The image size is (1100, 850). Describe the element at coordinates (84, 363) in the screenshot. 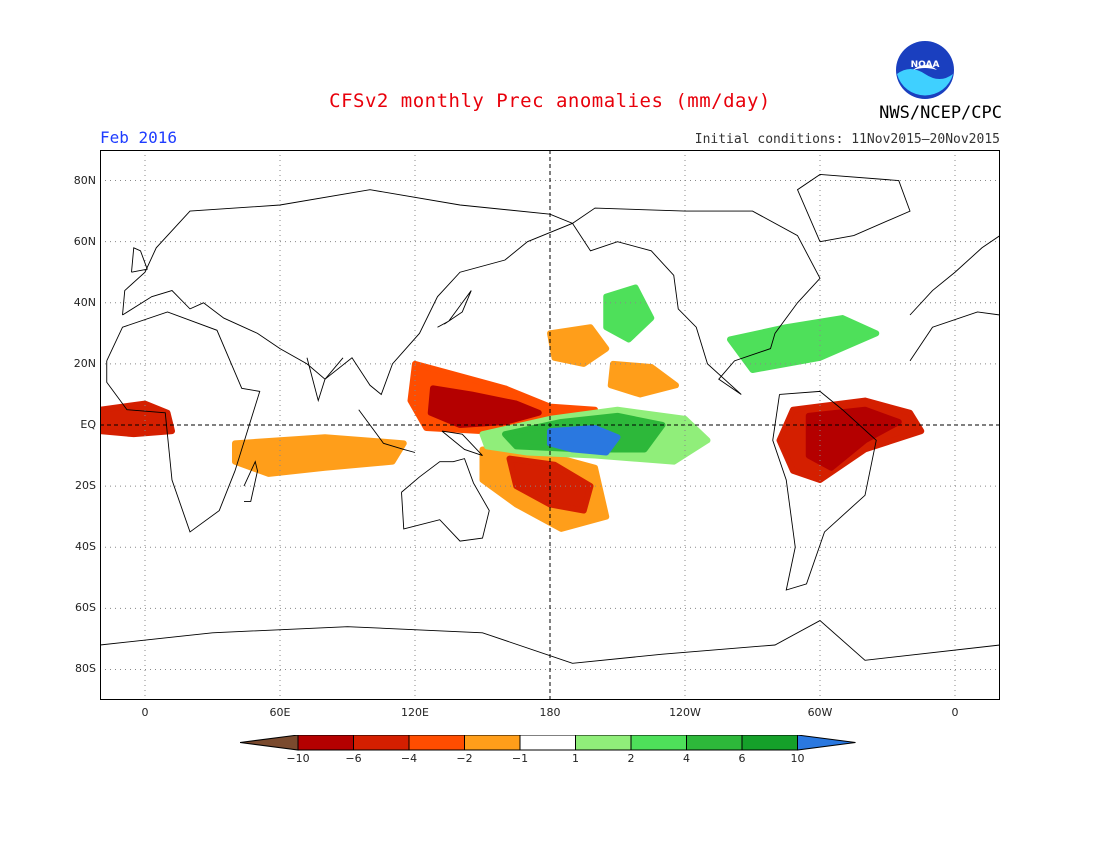

I see `lat-label: 20N` at that location.